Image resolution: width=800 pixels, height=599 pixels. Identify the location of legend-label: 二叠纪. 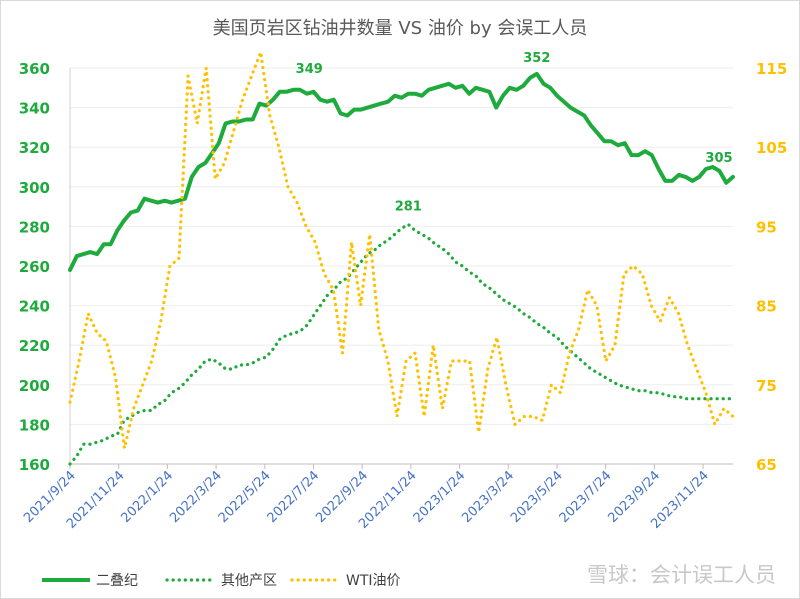
(117, 581).